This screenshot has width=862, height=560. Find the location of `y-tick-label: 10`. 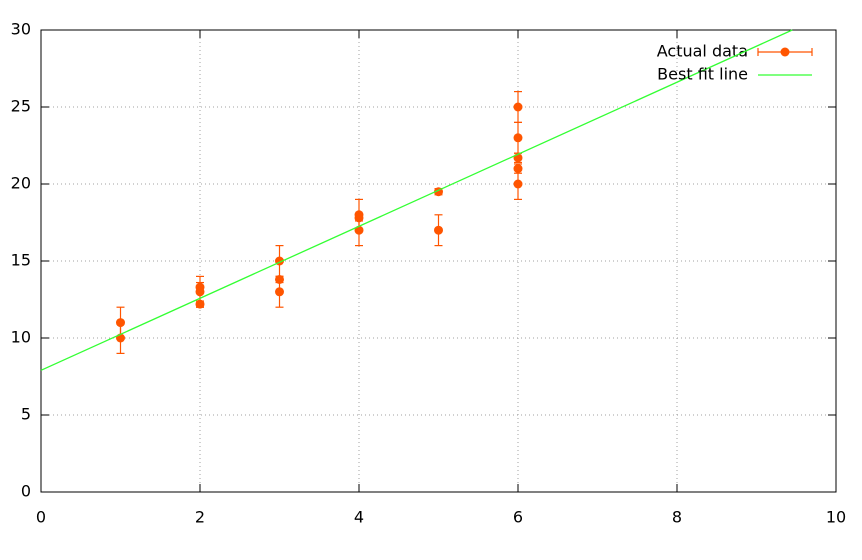

y-tick-label: 10 is located at coordinates (21, 337).